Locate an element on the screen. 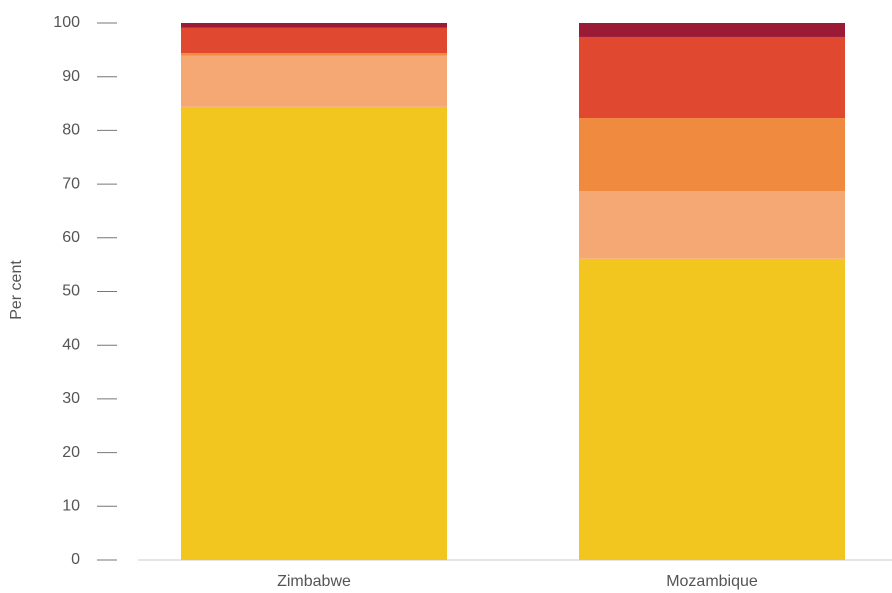 The image size is (892, 593). x-tick-label: Zimbabwe is located at coordinates (314, 581).